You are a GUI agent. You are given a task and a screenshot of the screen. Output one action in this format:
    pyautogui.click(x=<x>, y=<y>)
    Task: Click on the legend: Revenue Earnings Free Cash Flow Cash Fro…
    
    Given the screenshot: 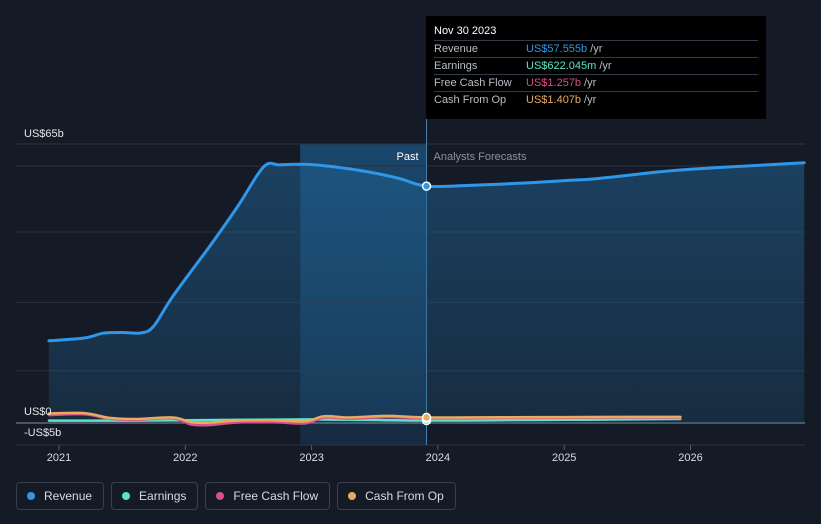 What is the action you would take?
    pyautogui.click(x=236, y=497)
    